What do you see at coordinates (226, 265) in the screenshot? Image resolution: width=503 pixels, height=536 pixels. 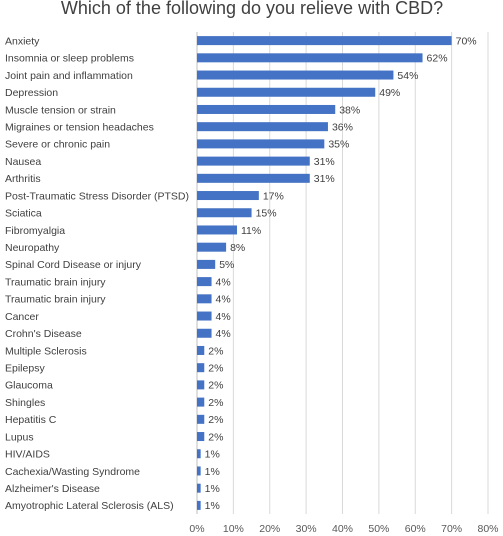 I see `data-label: 5%` at bounding box center [226, 265].